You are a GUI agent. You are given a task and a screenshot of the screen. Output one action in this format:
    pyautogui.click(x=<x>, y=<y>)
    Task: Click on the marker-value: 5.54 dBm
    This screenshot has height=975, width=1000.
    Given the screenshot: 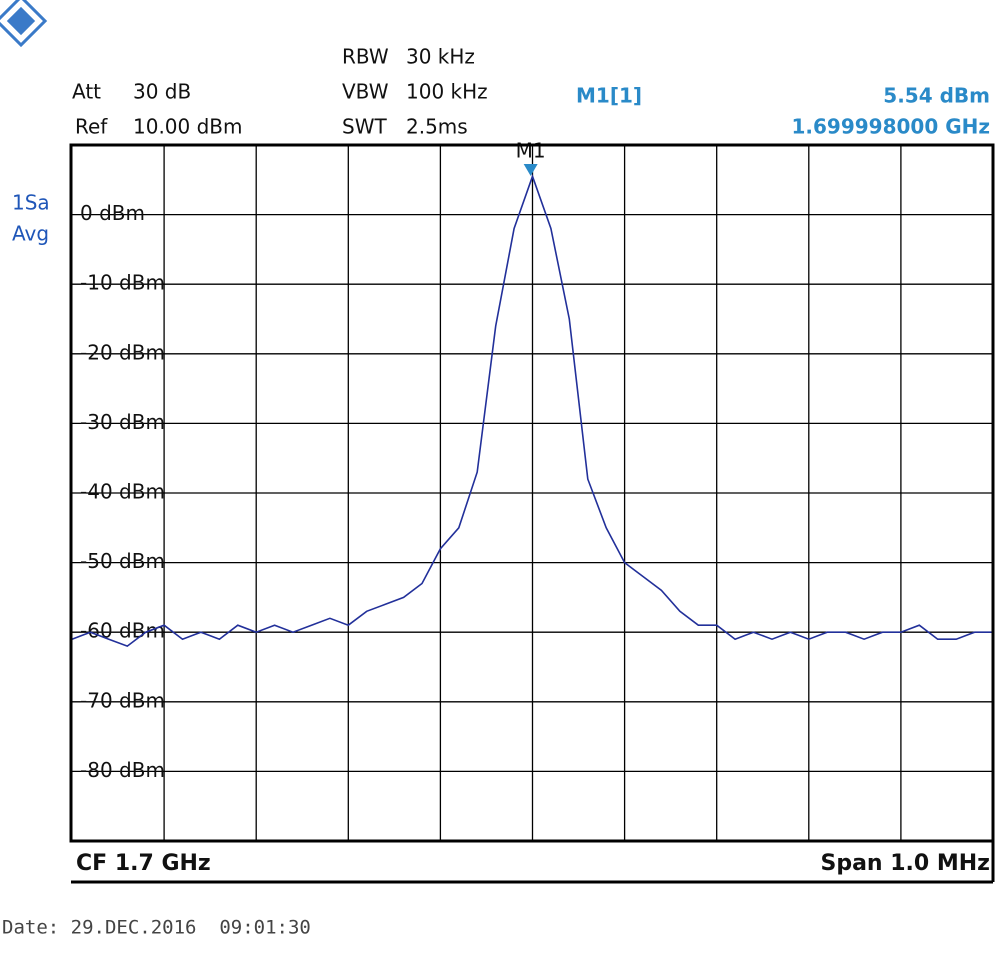 What is the action you would take?
    pyautogui.click(x=936, y=96)
    